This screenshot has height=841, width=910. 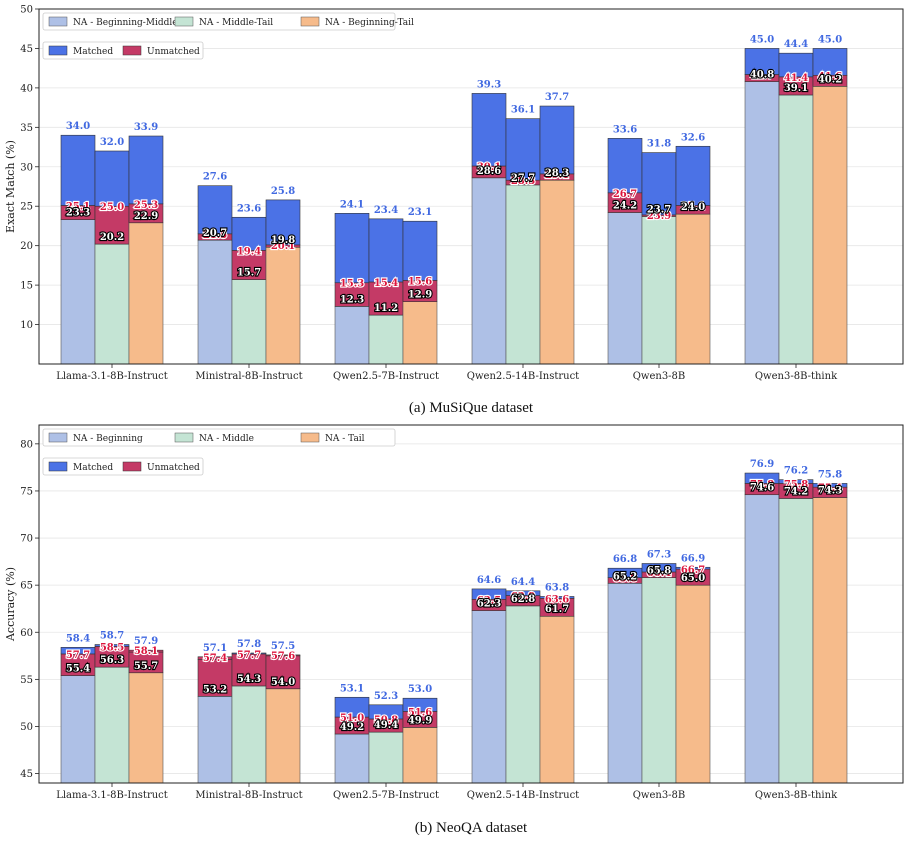 I want to click on chart-caption: (a) MuSiQue dataset, so click(x=471, y=408).